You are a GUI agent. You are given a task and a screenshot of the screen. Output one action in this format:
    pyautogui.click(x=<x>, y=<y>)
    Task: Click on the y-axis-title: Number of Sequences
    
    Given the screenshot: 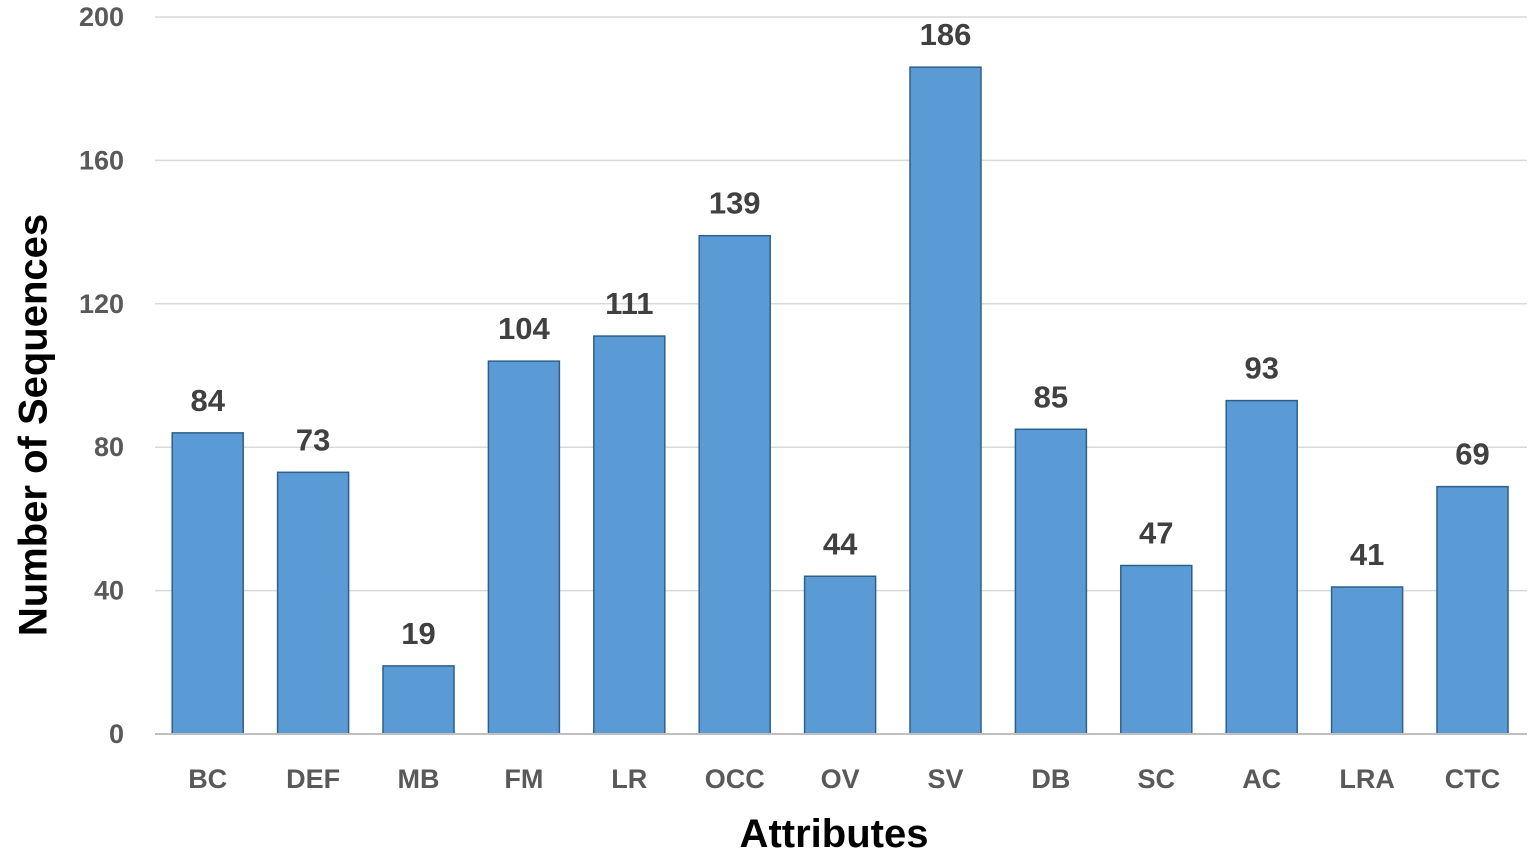 What is the action you would take?
    pyautogui.click(x=33, y=425)
    